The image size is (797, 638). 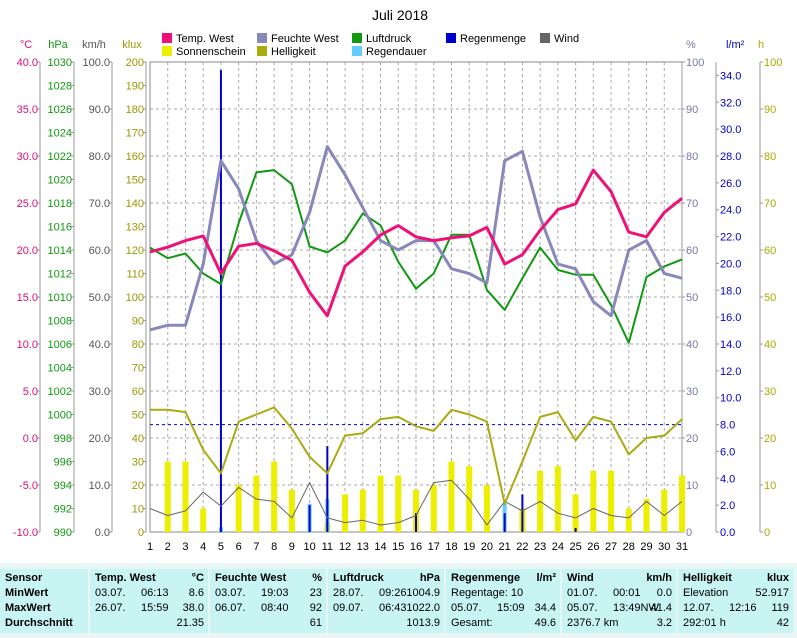 What do you see at coordinates (27, 593) in the screenshot?
I see `stats-cell: MinWert` at bounding box center [27, 593].